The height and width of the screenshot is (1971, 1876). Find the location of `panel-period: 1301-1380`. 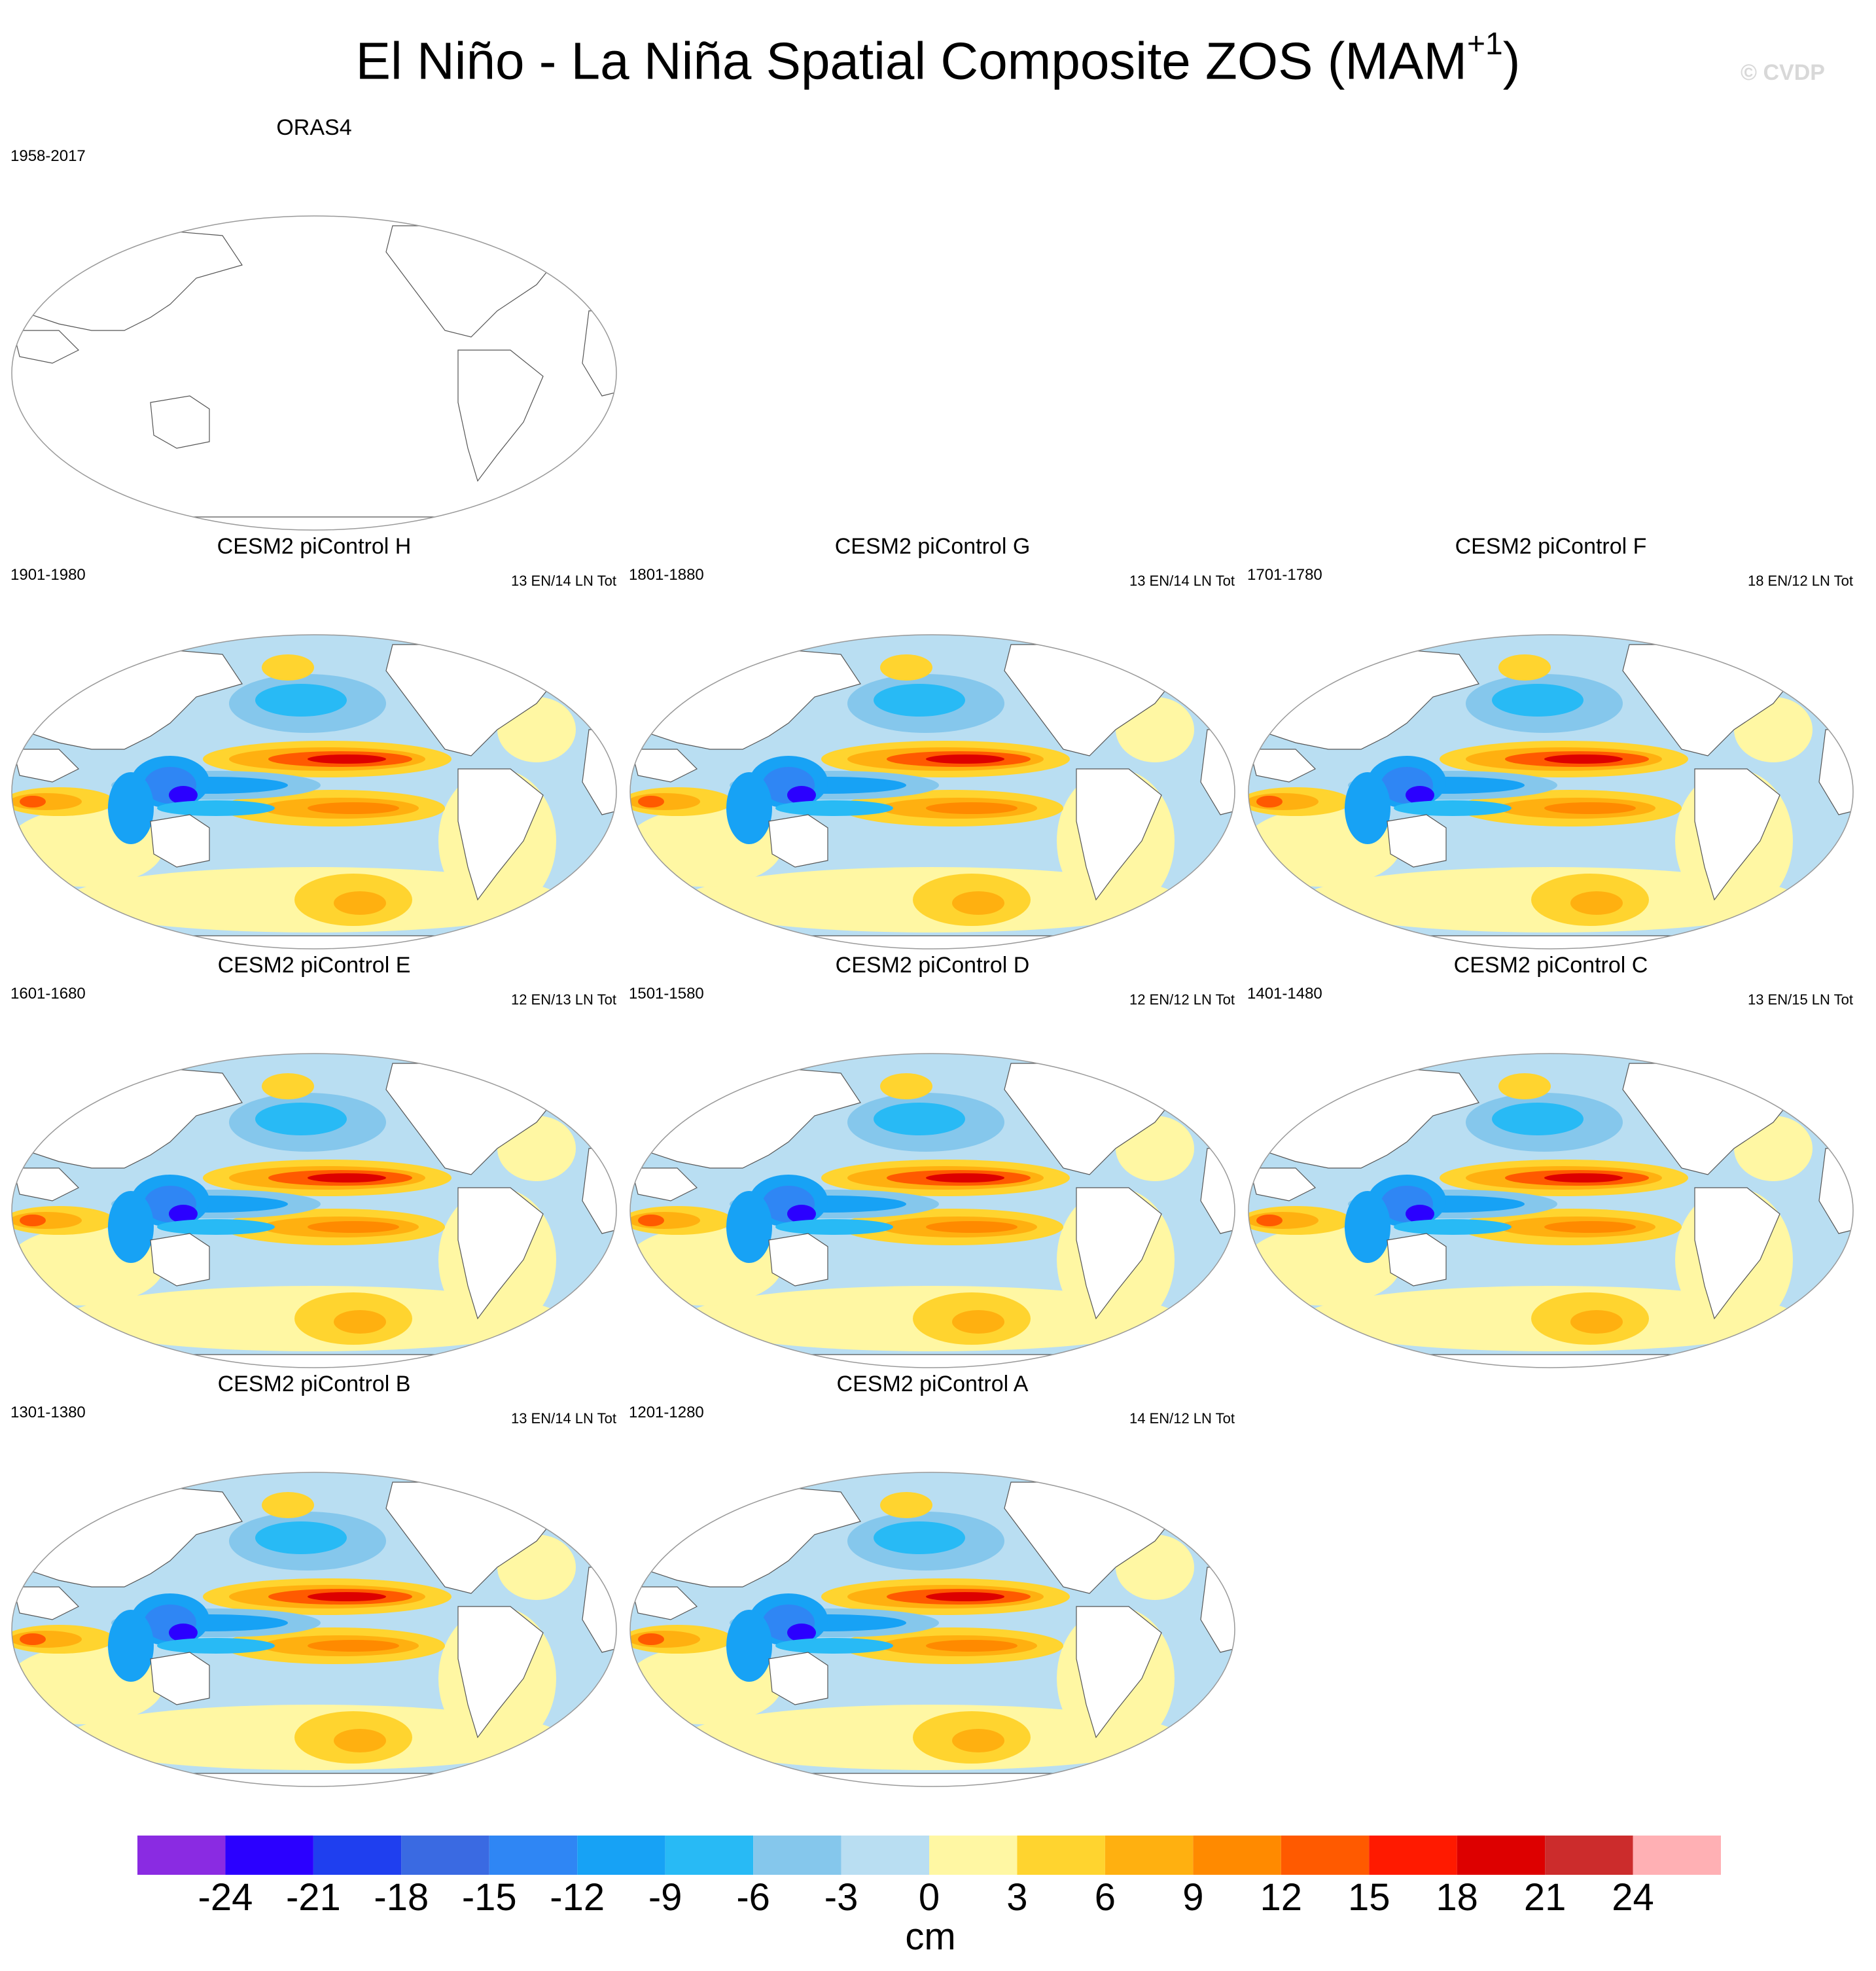

panel-period: 1301-1380 is located at coordinates (48, 1412).